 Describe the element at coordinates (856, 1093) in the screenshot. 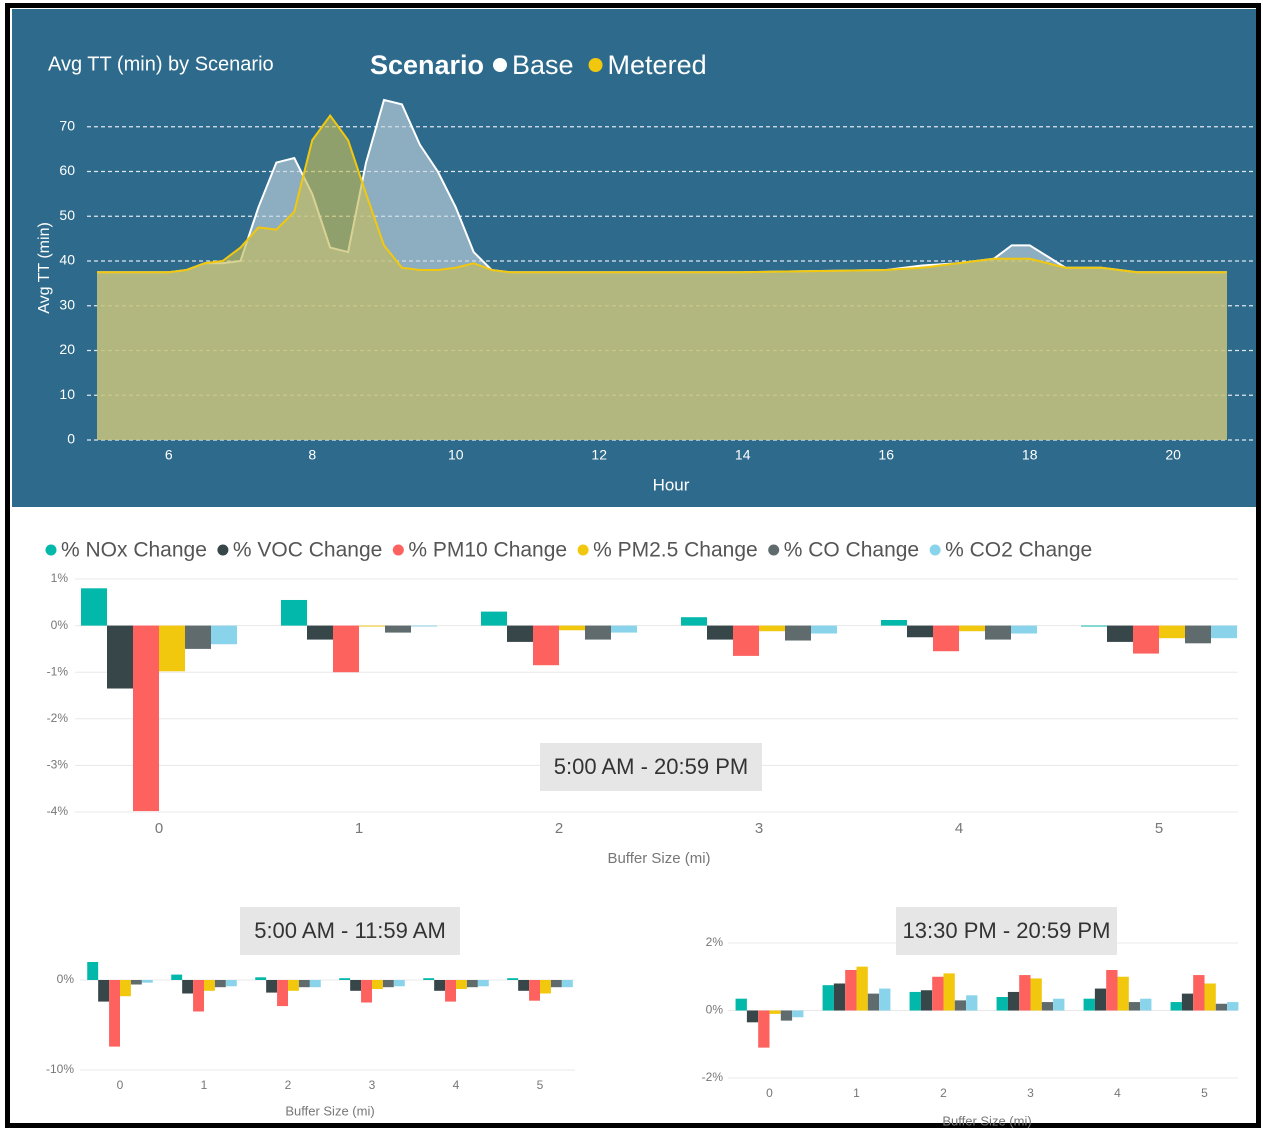

I see `x-tick-label: 1` at that location.